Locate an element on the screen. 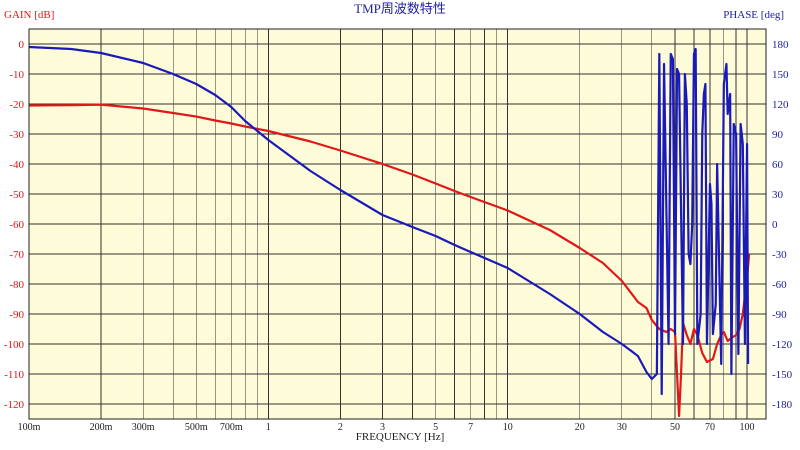 Image resolution: width=800 pixels, height=450 pixels. phase-tick-label: 120 is located at coordinates (780, 105).